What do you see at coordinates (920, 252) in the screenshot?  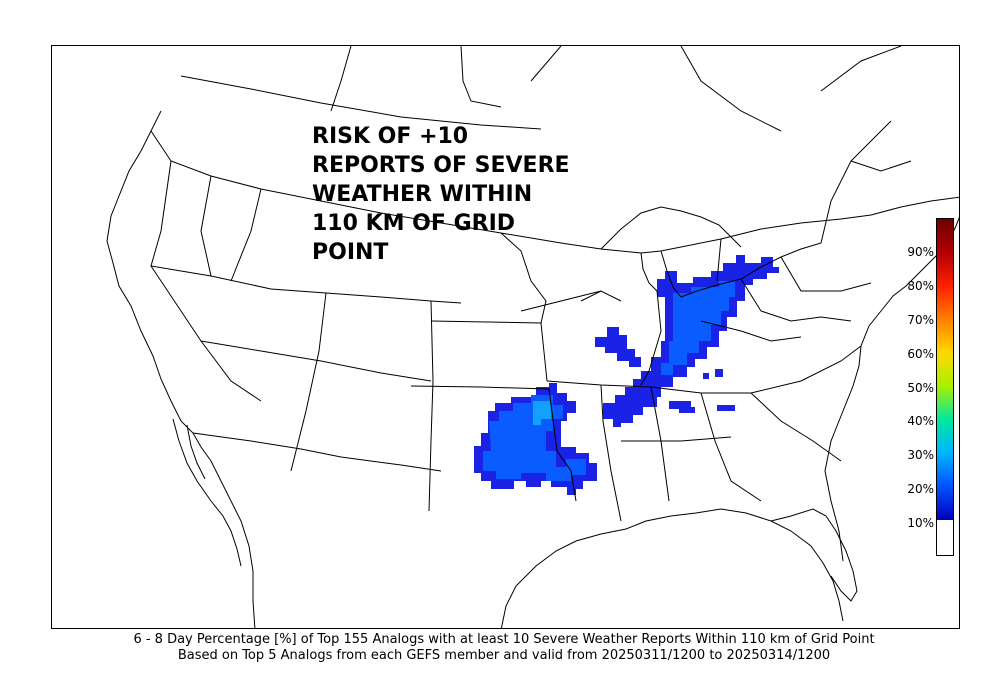 I see `colorbar-tick-label: 90%` at bounding box center [920, 252].